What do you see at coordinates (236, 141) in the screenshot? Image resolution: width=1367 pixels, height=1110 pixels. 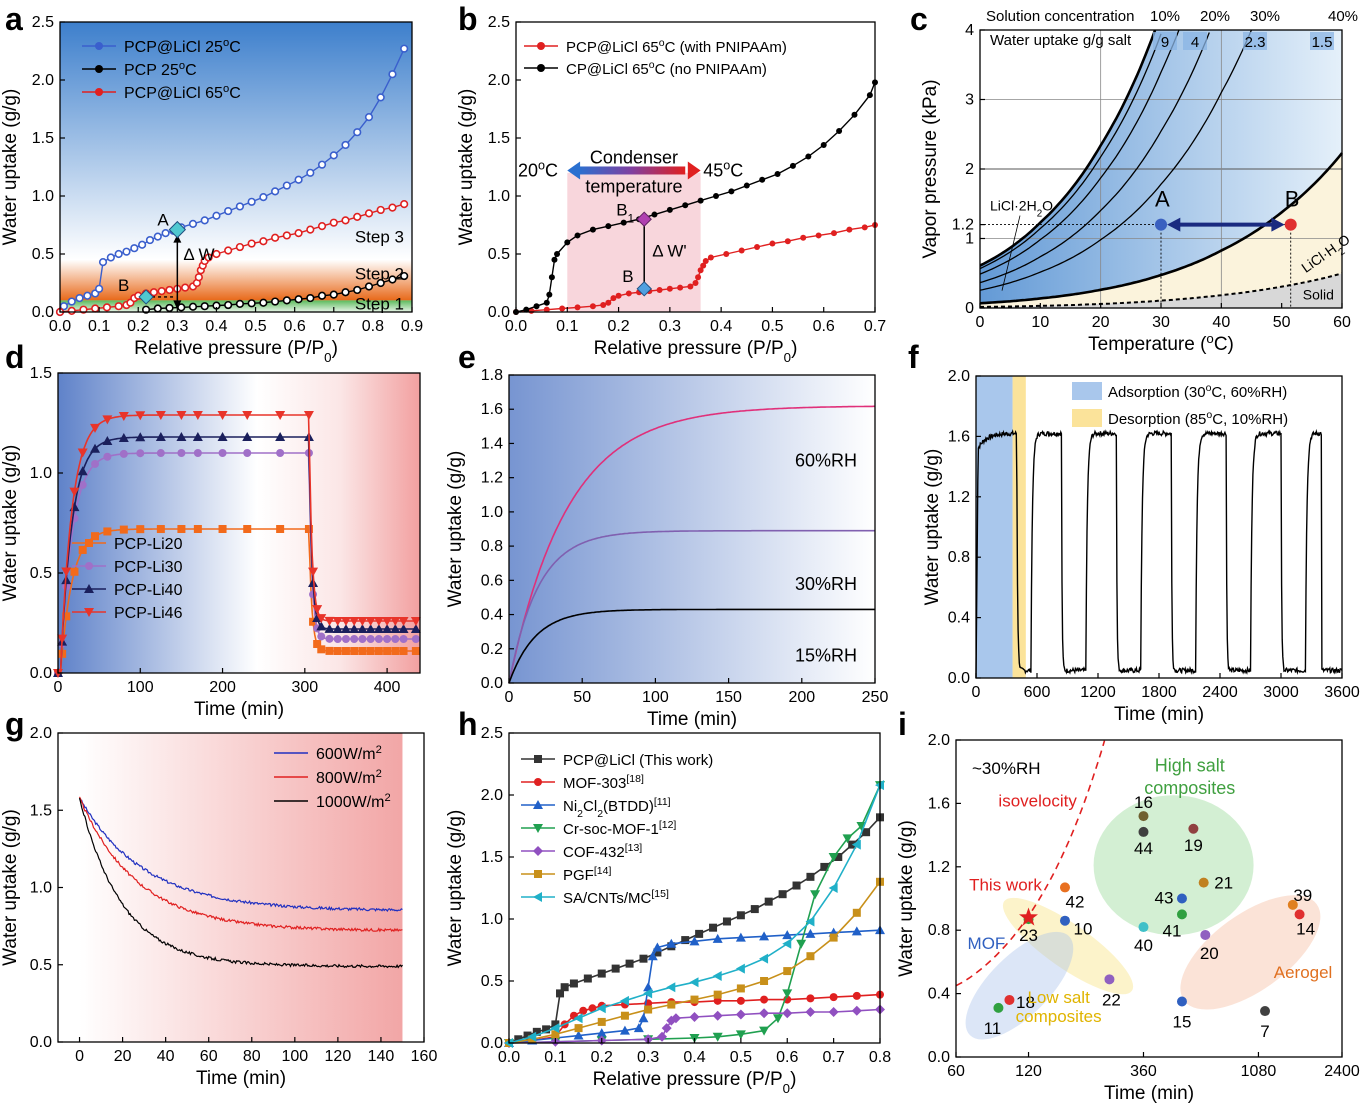 I see `step3-band` at bounding box center [236, 141].